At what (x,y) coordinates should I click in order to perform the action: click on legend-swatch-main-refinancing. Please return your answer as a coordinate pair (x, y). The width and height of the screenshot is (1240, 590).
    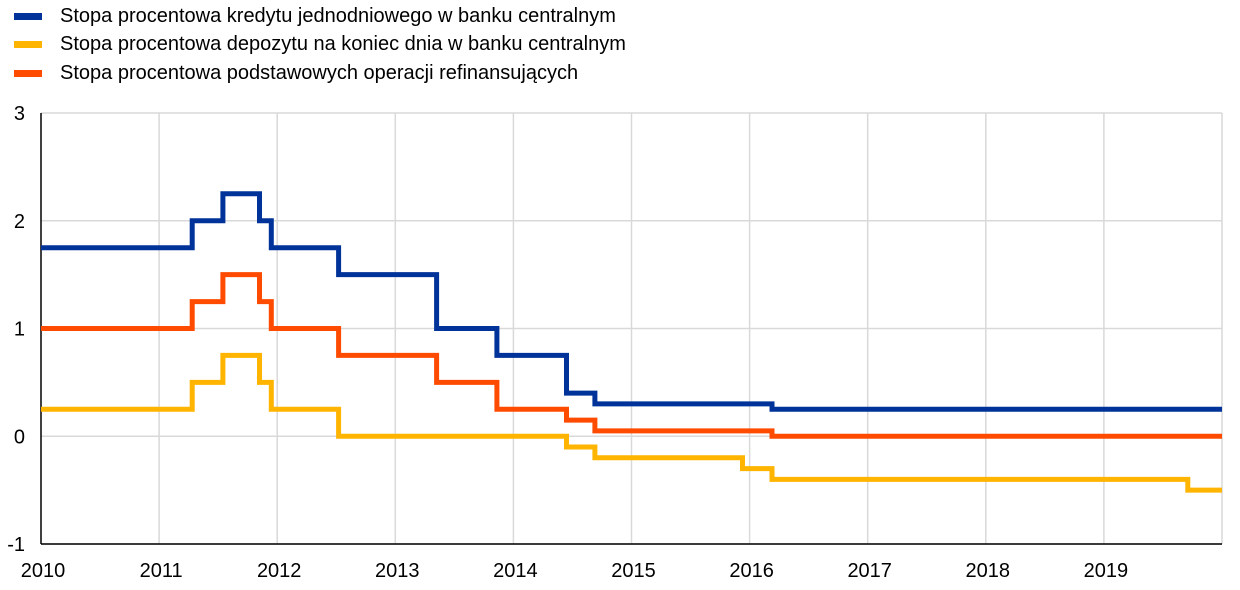
    Looking at the image, I should click on (28, 73).